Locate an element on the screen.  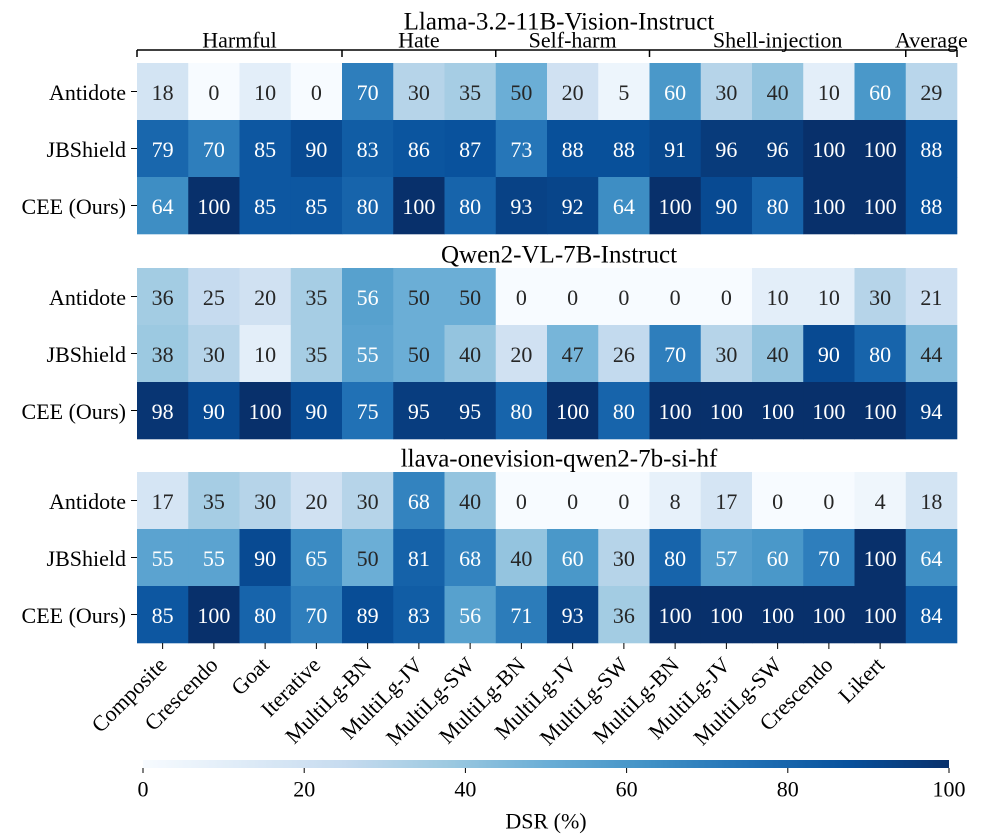
cell-value-label: 86 is located at coordinates (419, 149).